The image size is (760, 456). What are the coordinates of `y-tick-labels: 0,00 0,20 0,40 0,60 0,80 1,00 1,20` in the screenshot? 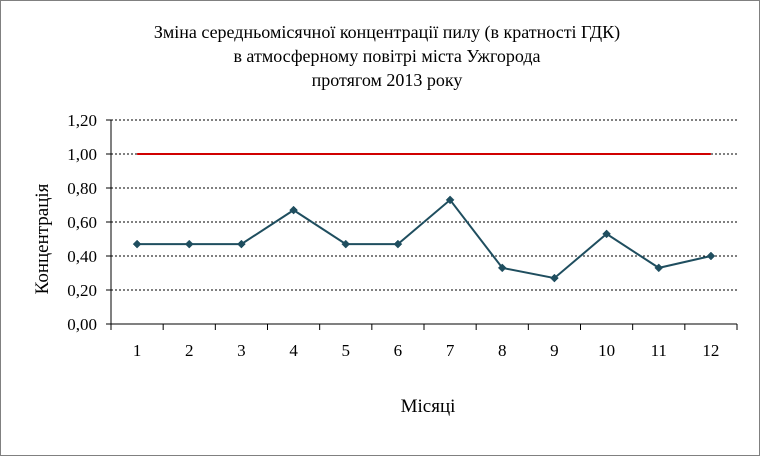 It's located at (82, 222).